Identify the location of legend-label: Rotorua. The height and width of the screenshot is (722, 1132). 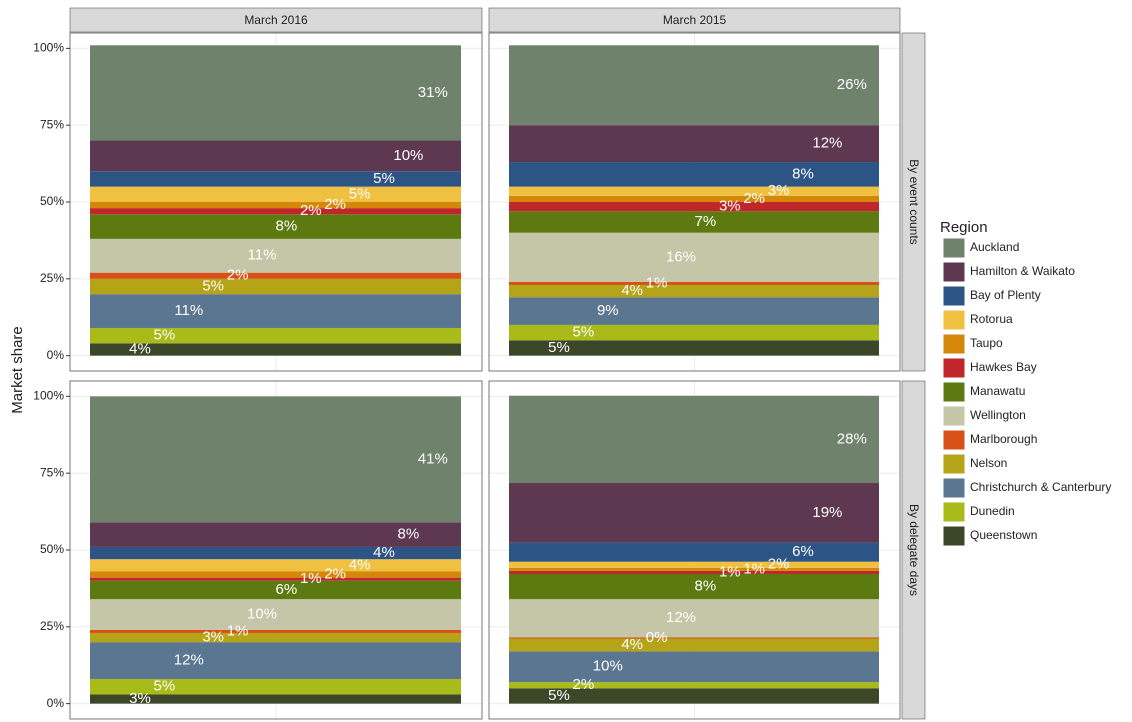
(991, 319).